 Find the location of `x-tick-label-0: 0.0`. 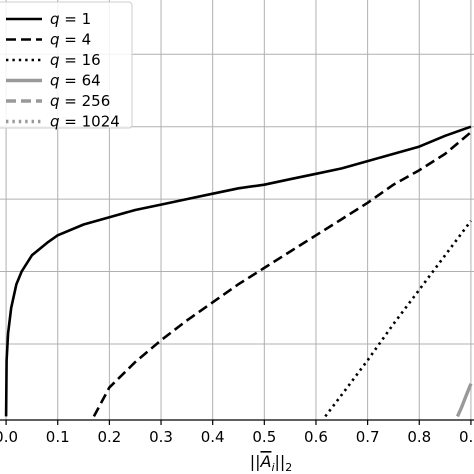

x-tick-label-0: 0.0 is located at coordinates (9, 437).